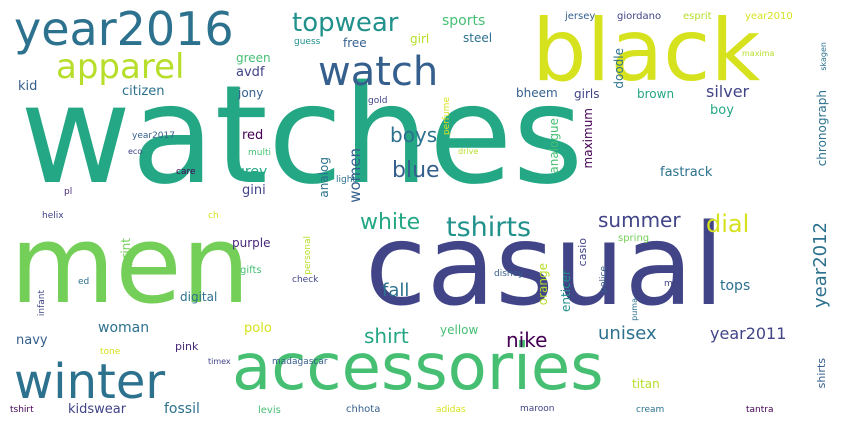  What do you see at coordinates (447, 116) in the screenshot?
I see `word-perfume: perfume` at bounding box center [447, 116].